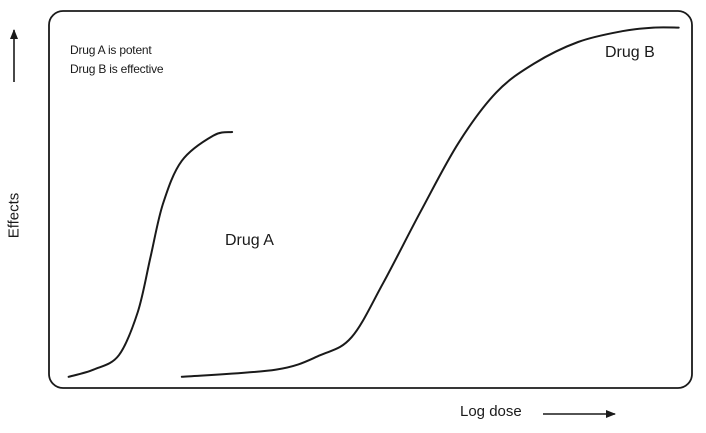 The width and height of the screenshot is (706, 433). I want to click on annotation-potent: Drug A is potent, so click(111, 50).